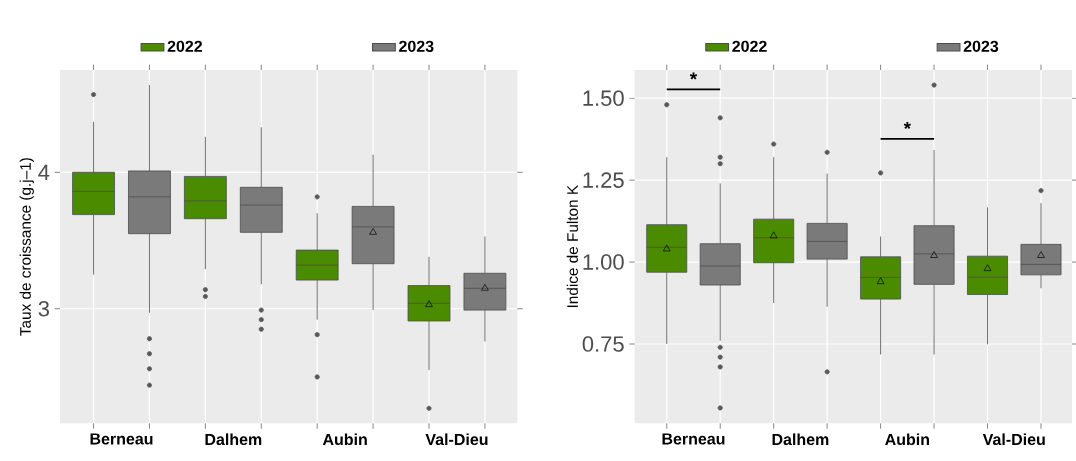 The image size is (1076, 461). I want to click on y-axis-title: Indice de Fulton K, so click(572, 245).